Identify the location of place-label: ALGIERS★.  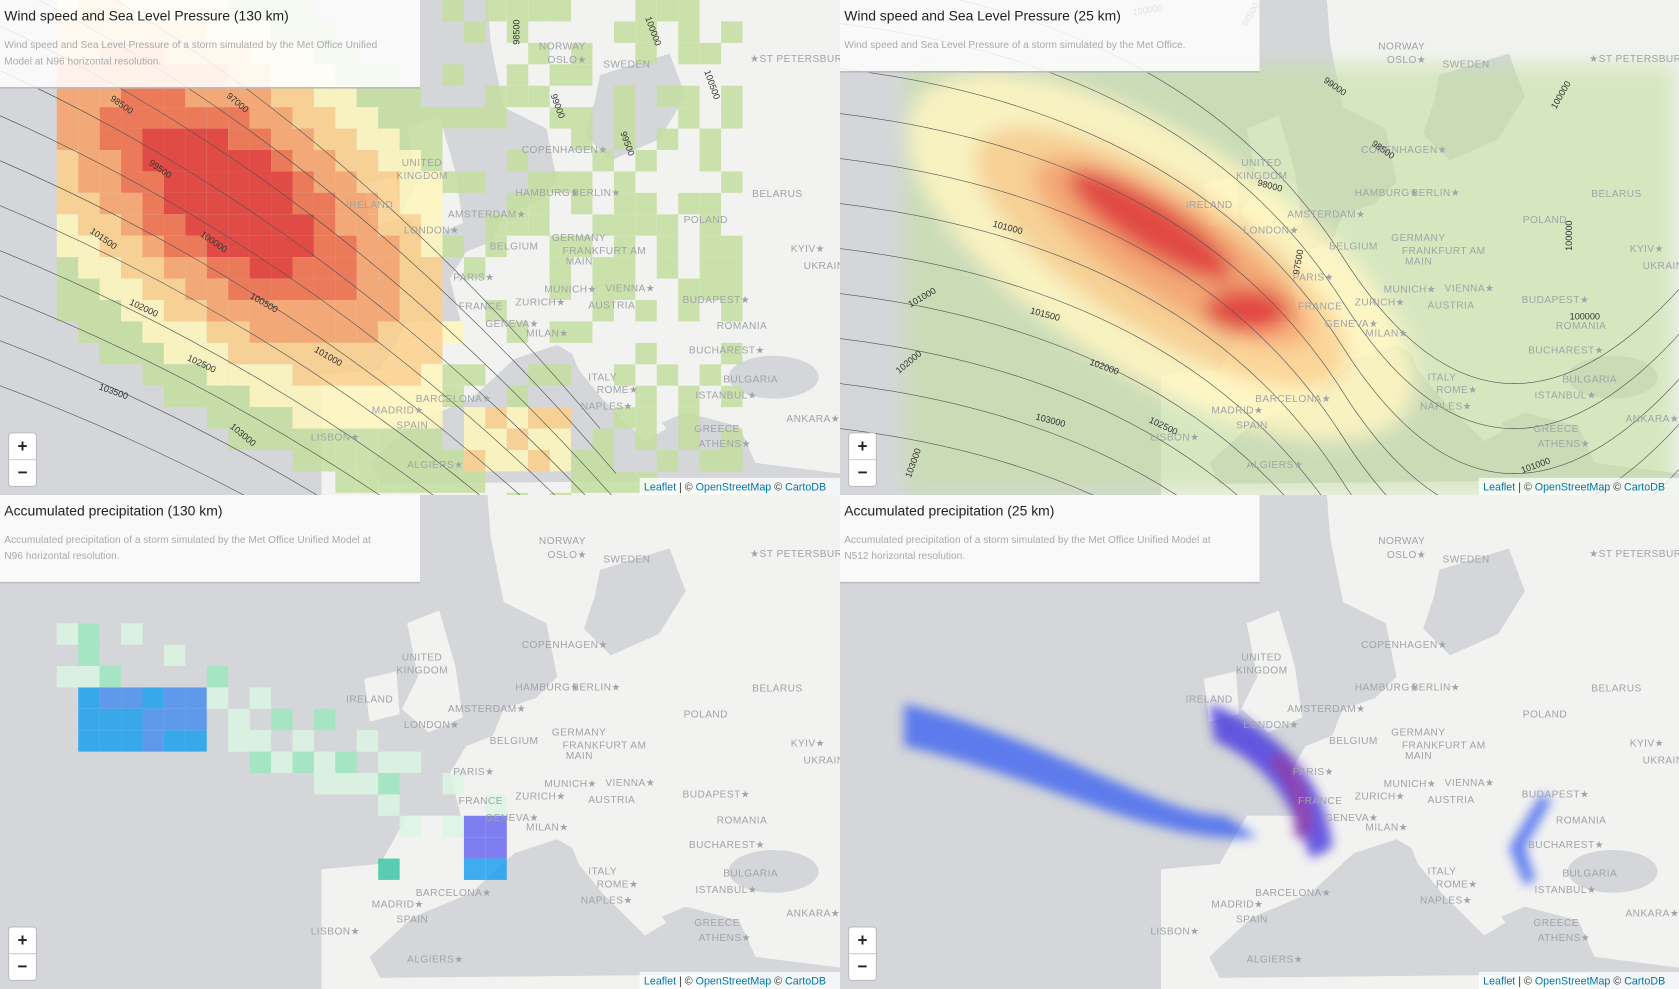
(435, 959).